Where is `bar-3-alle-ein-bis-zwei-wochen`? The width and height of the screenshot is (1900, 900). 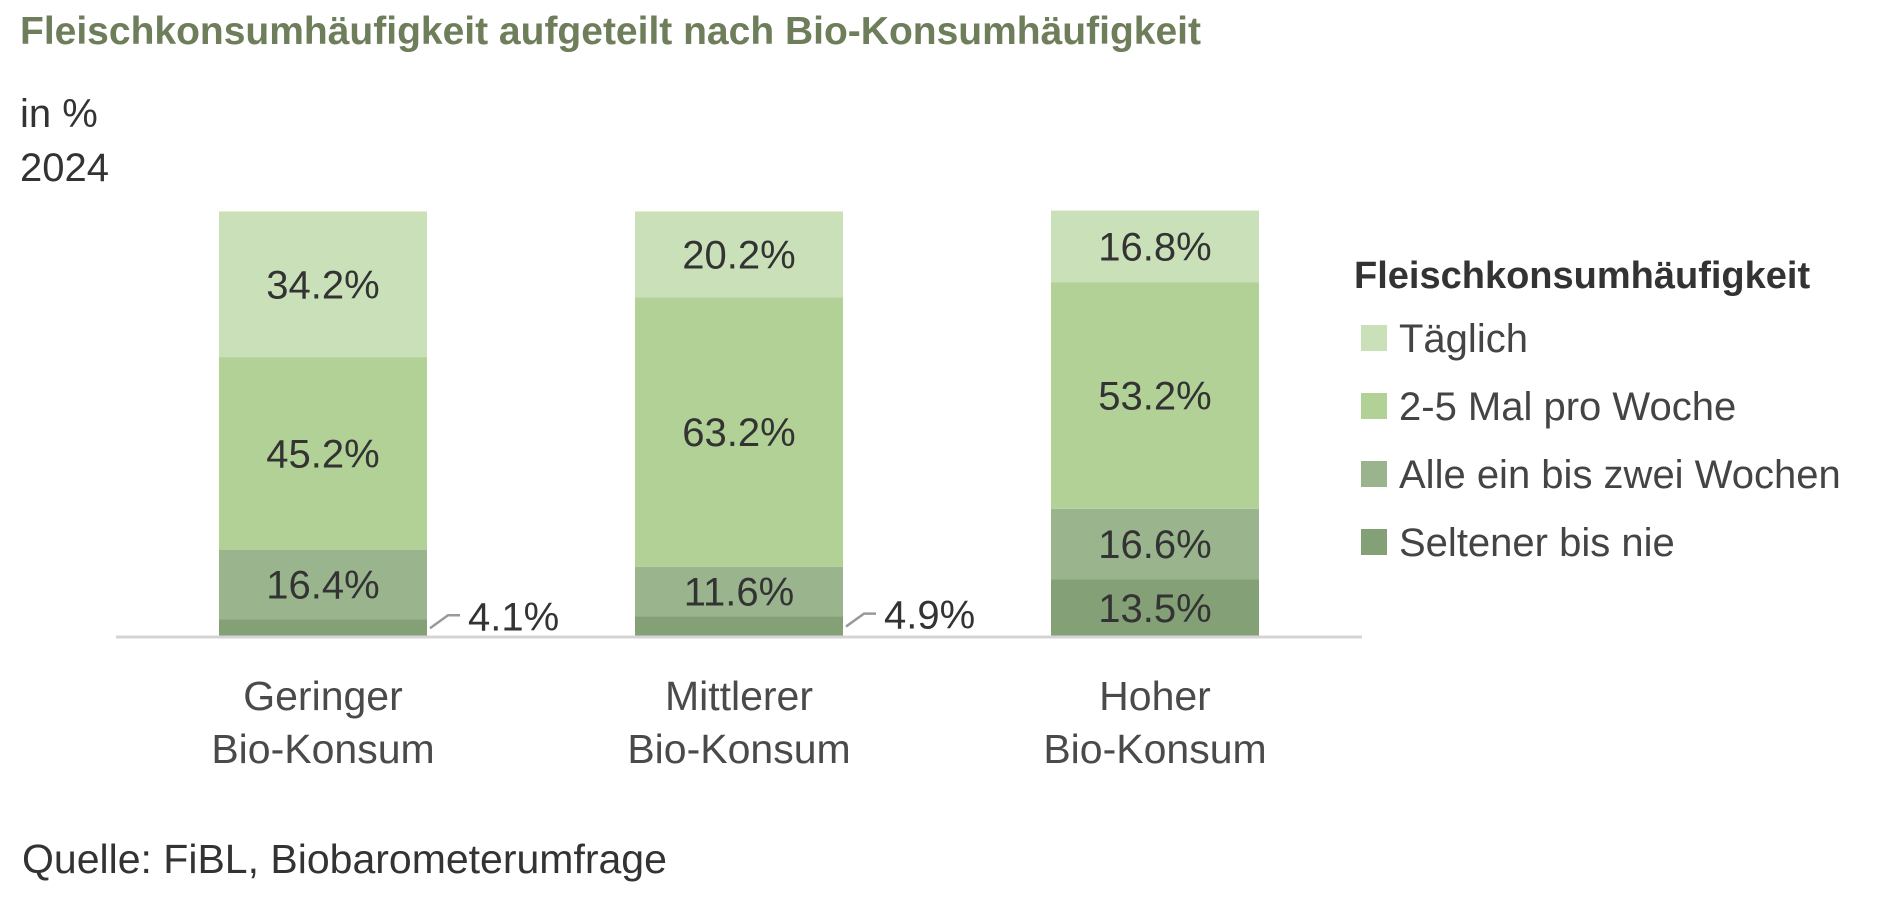
bar-3-alle-ein-bis-zwei-wochen is located at coordinates (1155, 544).